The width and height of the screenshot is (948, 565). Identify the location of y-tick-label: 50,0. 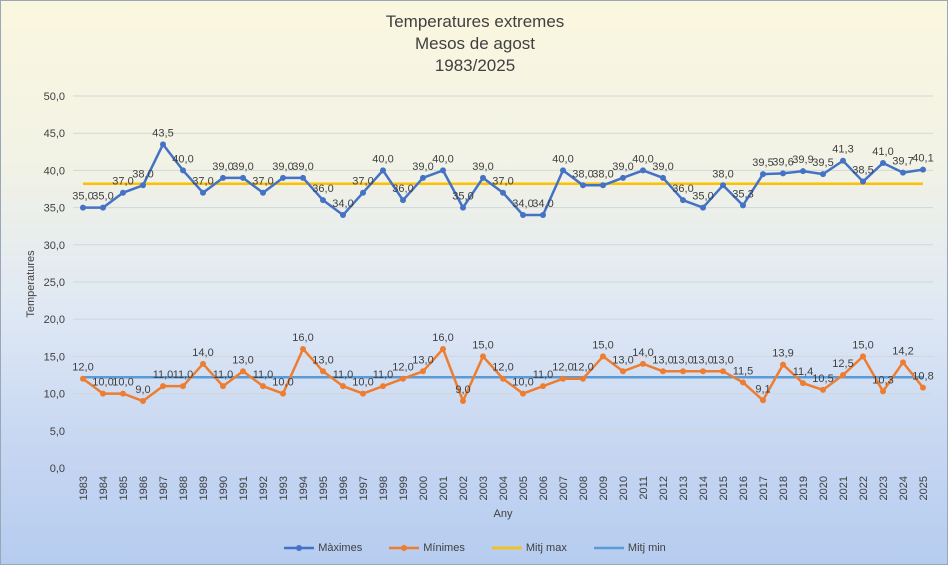
(54, 97).